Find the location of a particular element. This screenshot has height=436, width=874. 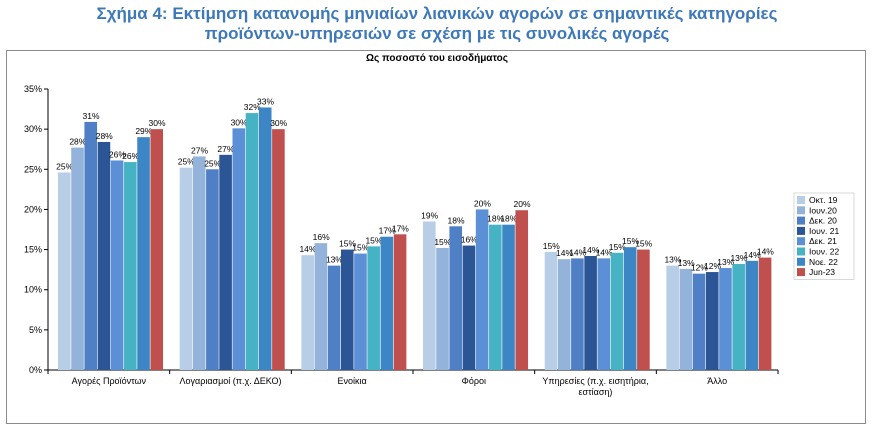

y-tick-label: 25% is located at coordinates (33, 169).